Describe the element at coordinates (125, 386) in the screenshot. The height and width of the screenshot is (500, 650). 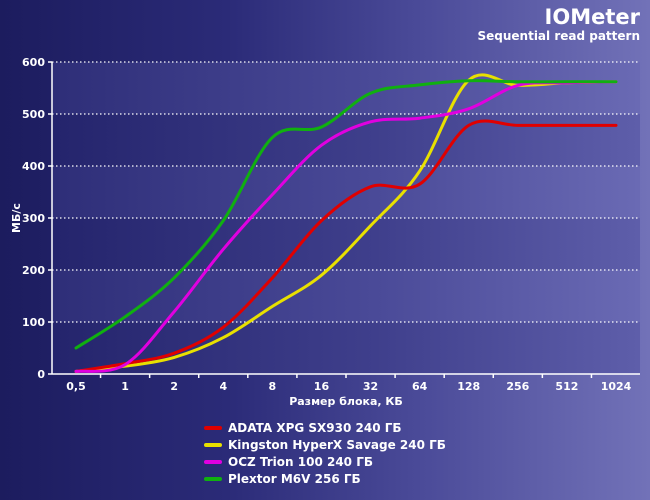
I see `x-tick-label: 1` at that location.